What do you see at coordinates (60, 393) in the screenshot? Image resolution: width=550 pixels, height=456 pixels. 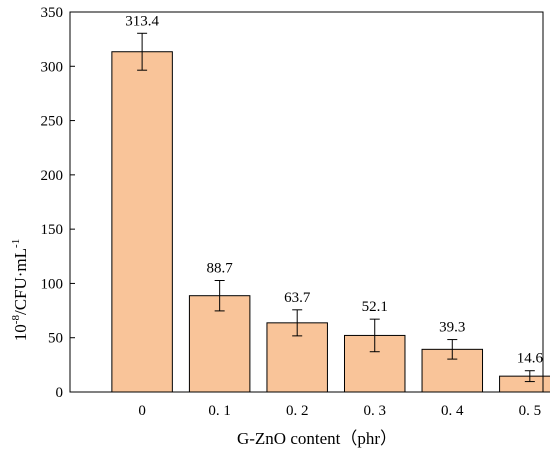 I see `y-tick-label: 0` at bounding box center [60, 393].